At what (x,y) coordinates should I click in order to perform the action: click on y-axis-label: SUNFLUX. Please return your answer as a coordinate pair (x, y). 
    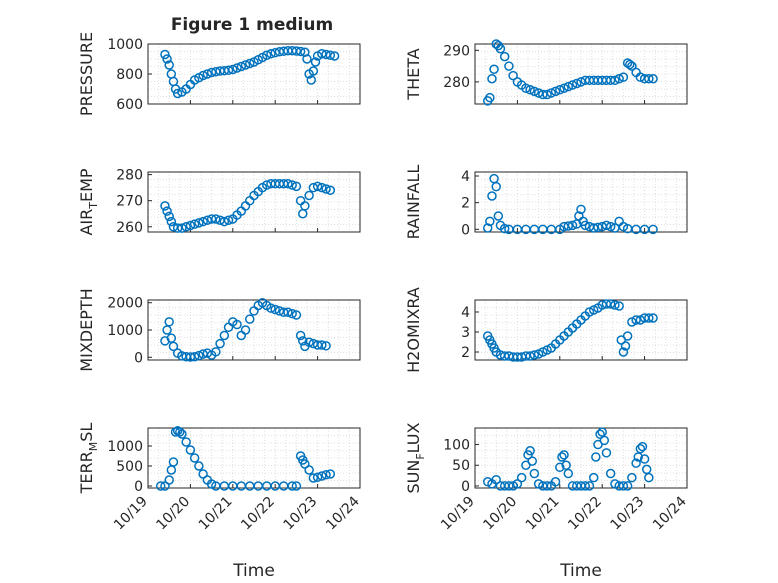
    Looking at the image, I should click on (415, 457).